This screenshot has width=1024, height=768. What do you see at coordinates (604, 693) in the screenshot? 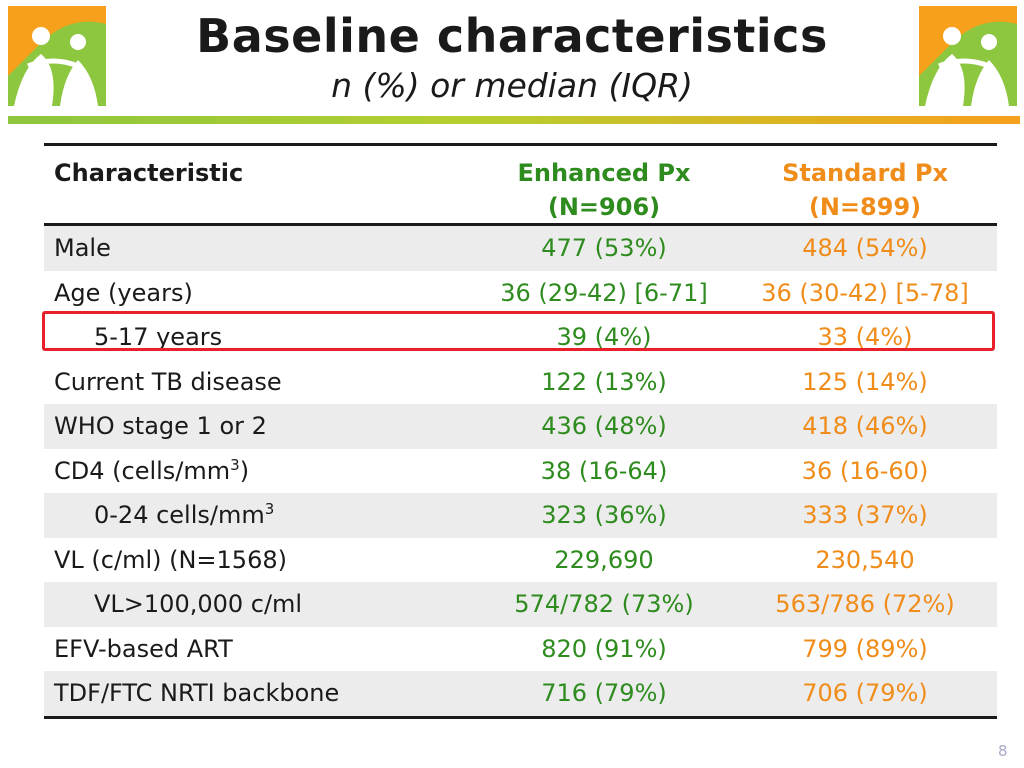
I see `row-enhanced: 716 (79%)` at bounding box center [604, 693].